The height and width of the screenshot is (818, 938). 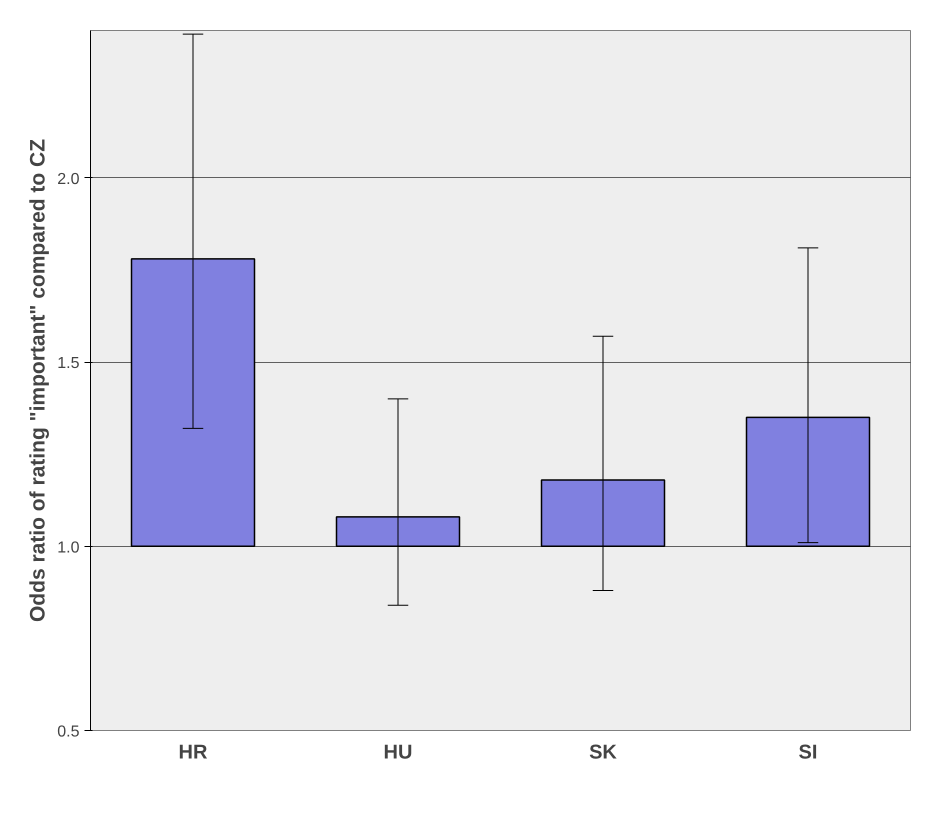 I want to click on x-tick-label: HR, so click(x=193, y=753).